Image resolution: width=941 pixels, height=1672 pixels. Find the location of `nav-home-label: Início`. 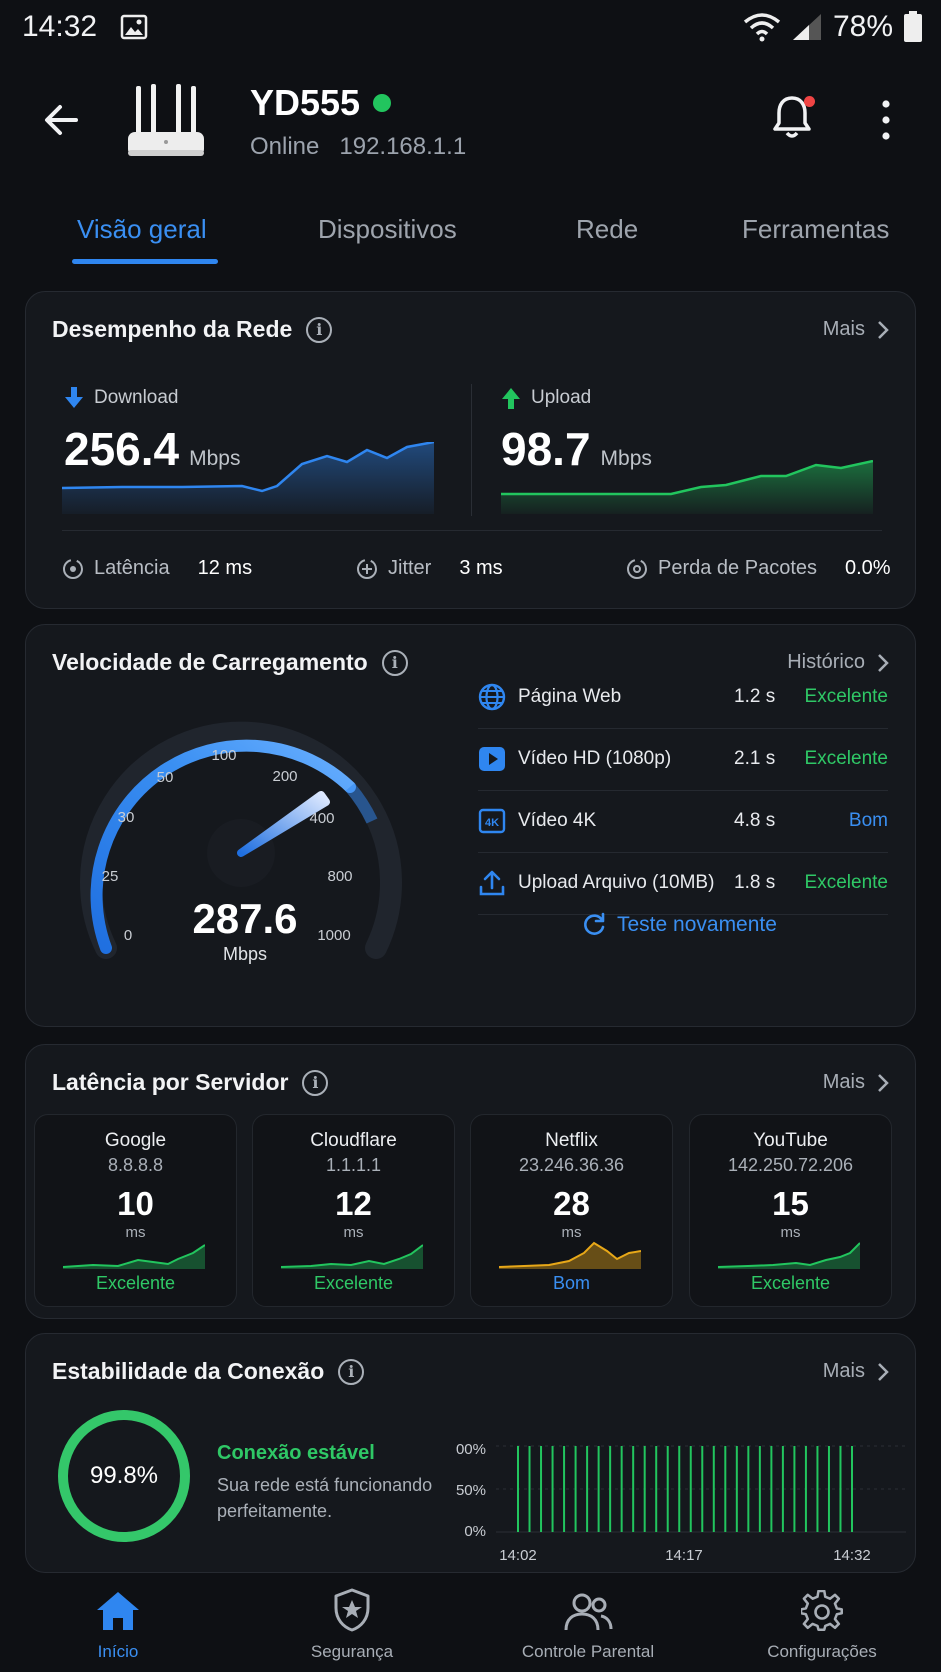

nav-home-label: Início is located at coordinates (118, 1651).